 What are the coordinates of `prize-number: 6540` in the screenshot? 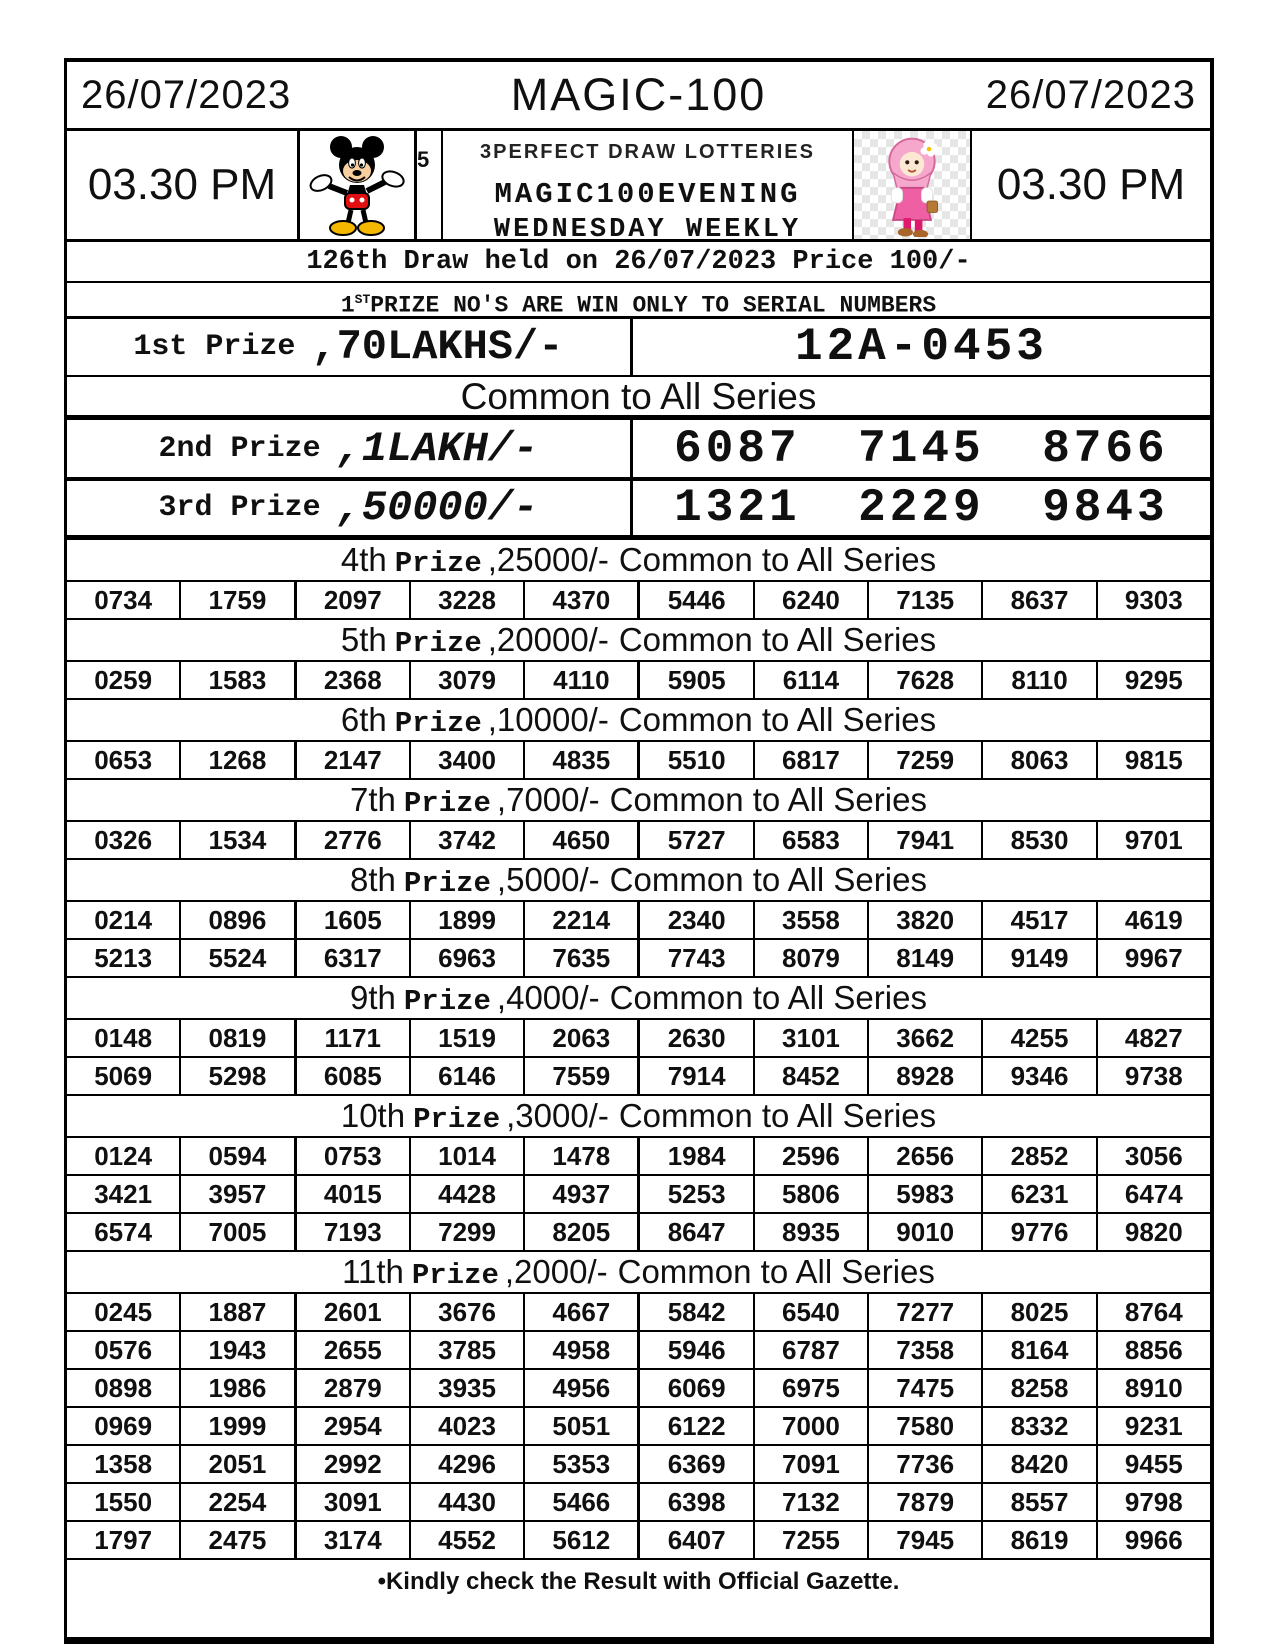 It's located at (809, 1312).